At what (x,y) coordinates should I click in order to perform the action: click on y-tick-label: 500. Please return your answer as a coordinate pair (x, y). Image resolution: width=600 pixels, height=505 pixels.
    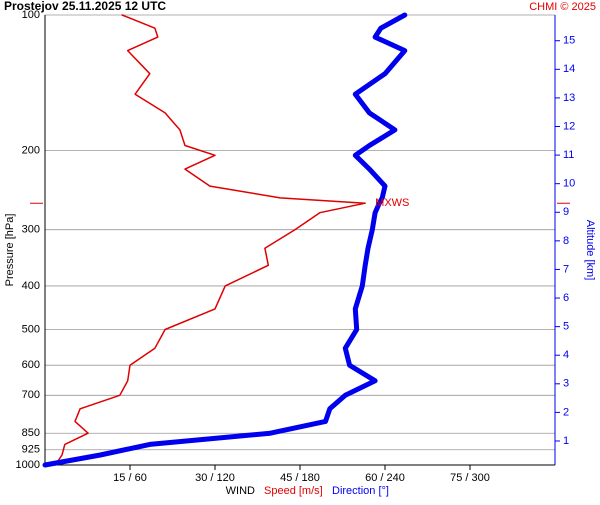
    Looking at the image, I should click on (31, 329).